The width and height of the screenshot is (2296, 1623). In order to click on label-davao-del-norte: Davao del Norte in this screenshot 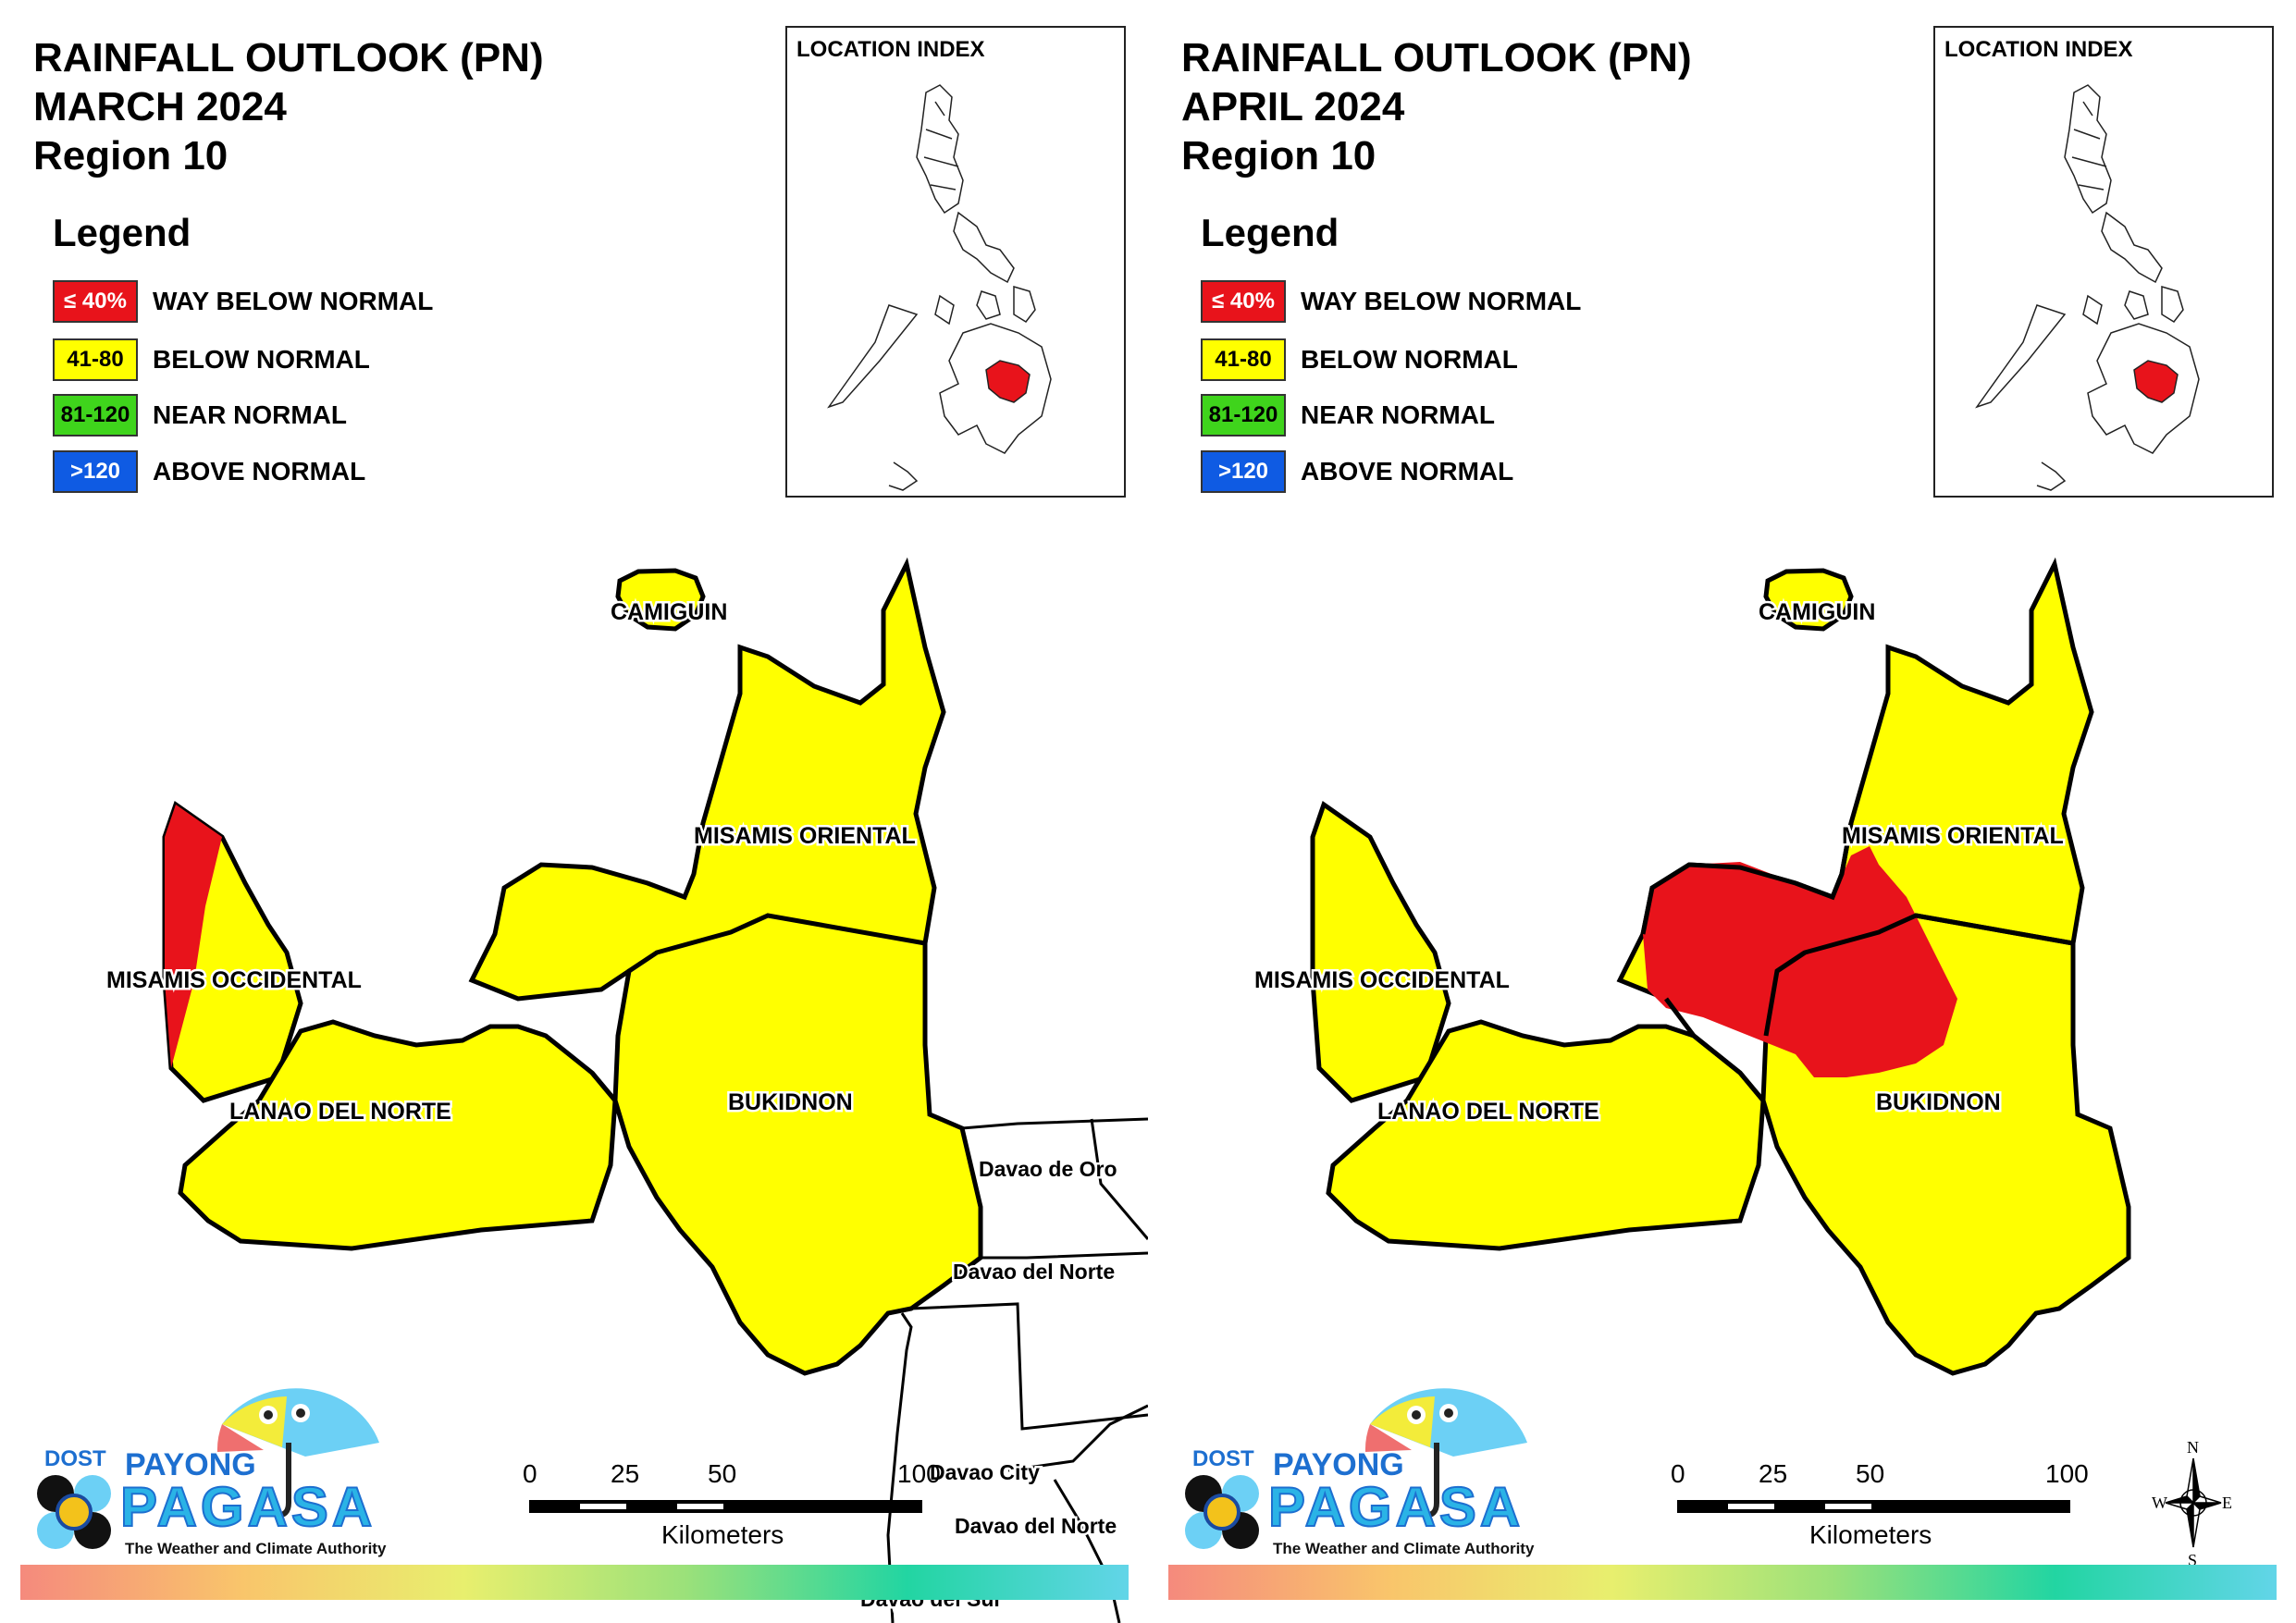, I will do `click(1034, 1272)`.